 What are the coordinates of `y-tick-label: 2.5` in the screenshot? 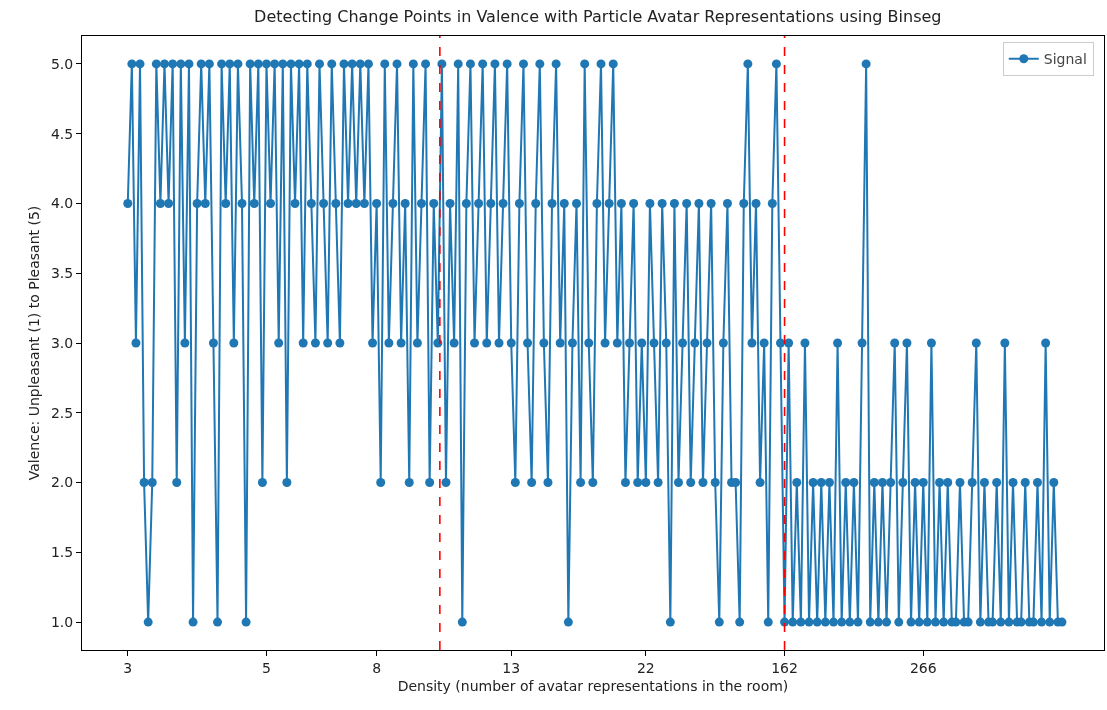 It's located at (62, 412).